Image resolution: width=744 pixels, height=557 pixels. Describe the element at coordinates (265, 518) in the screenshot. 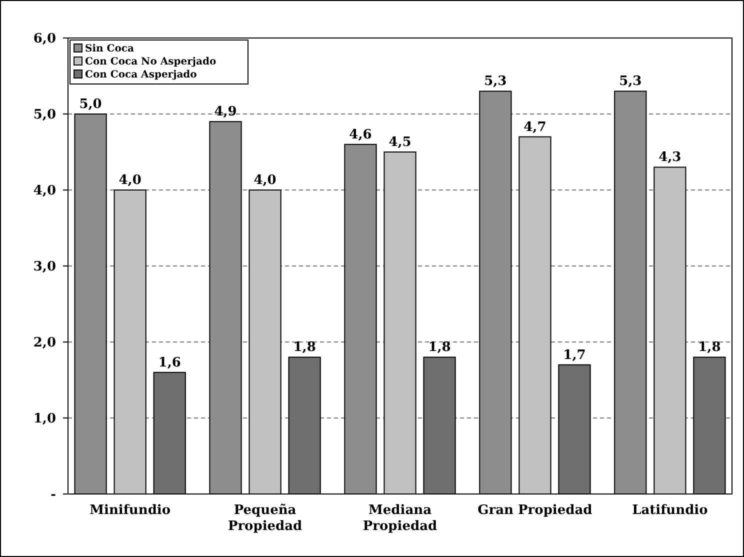

I see `x-tick-label: Pequeña Propiedad` at that location.